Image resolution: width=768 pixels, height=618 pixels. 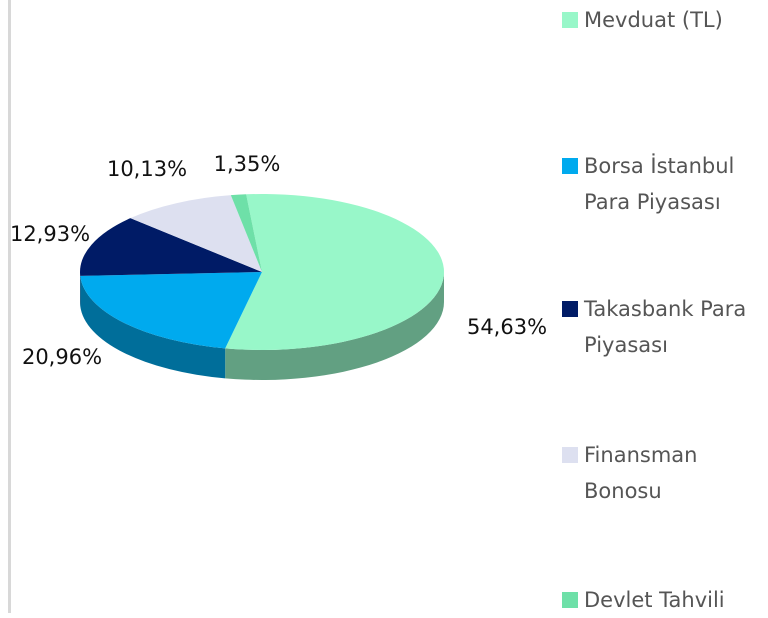 I want to click on legend-item: Takasbank Para Piyasası, so click(x=662, y=327).